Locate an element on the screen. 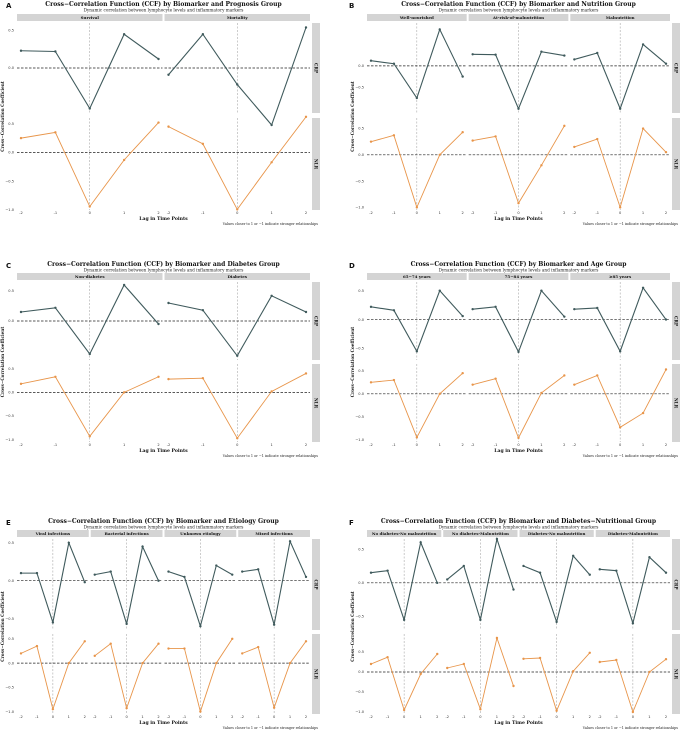 This screenshot has width=685, height=745. facet-1: Diabetes -2 -1 0 1 2 is located at coordinates (237, 360).